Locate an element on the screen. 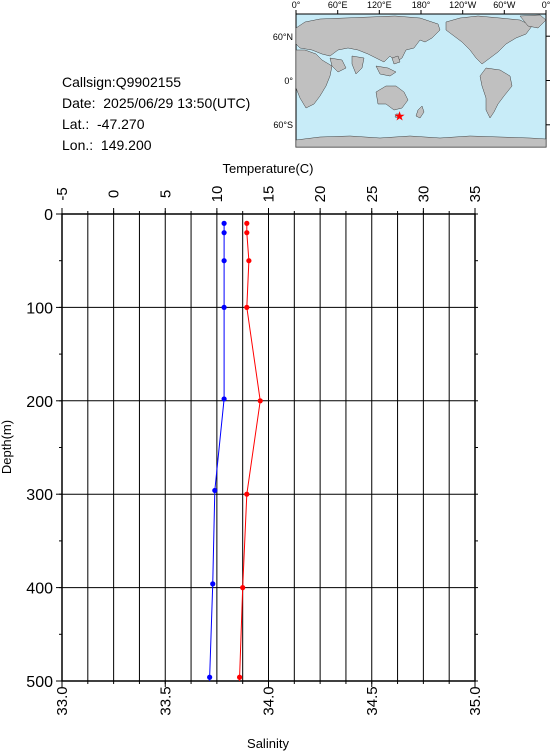 The image size is (553, 751). temperature-tick-label: 5 is located at coordinates (165, 194).